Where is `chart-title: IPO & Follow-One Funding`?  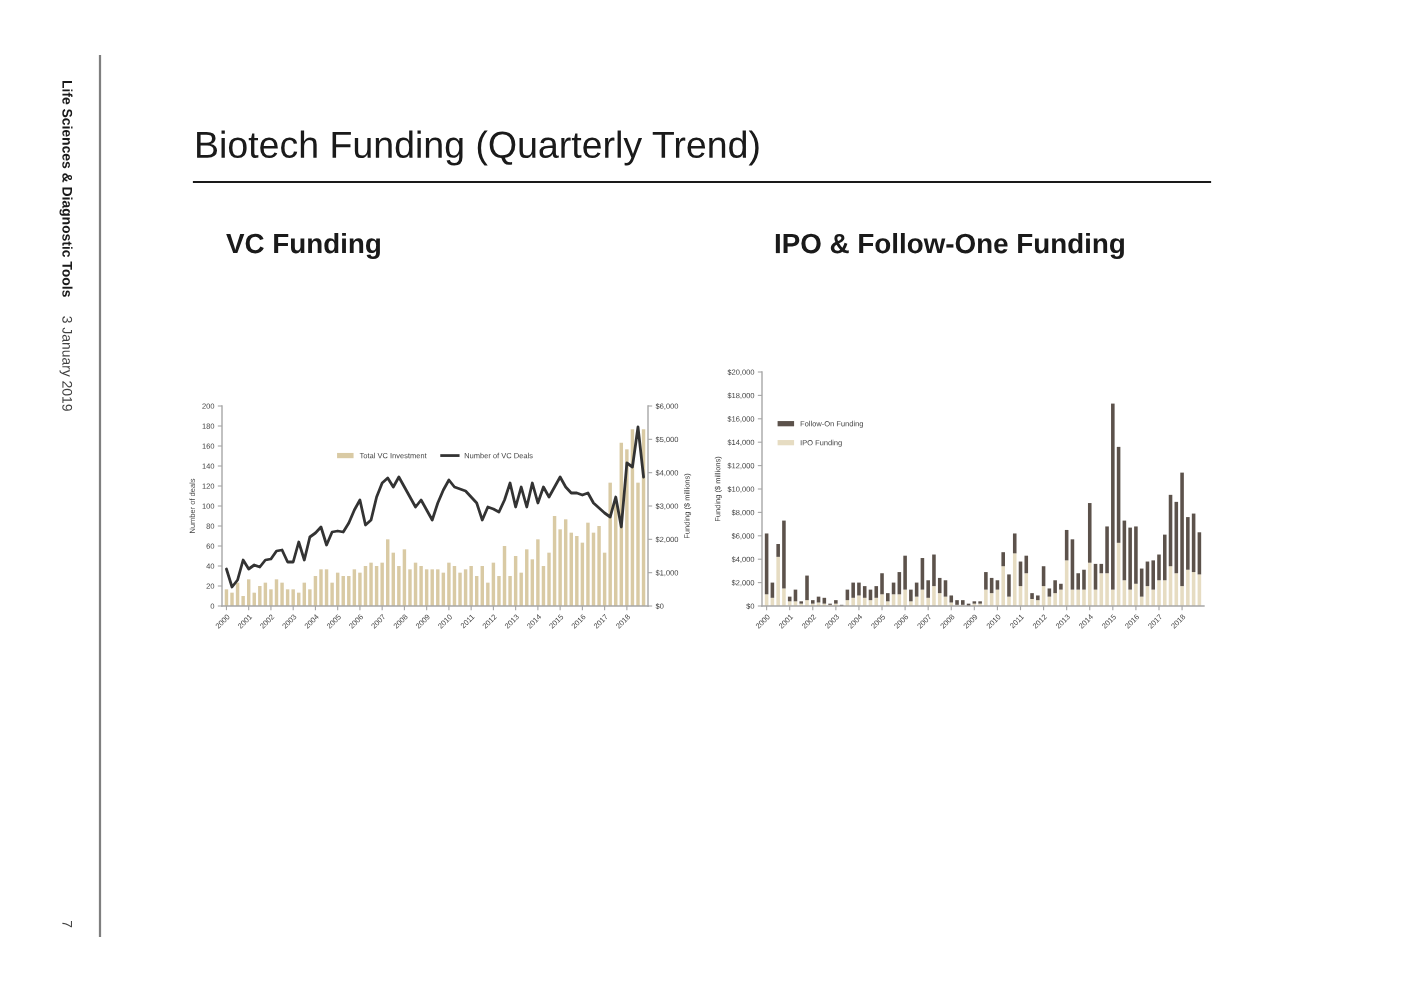 chart-title: IPO & Follow-One Funding is located at coordinates (949, 246).